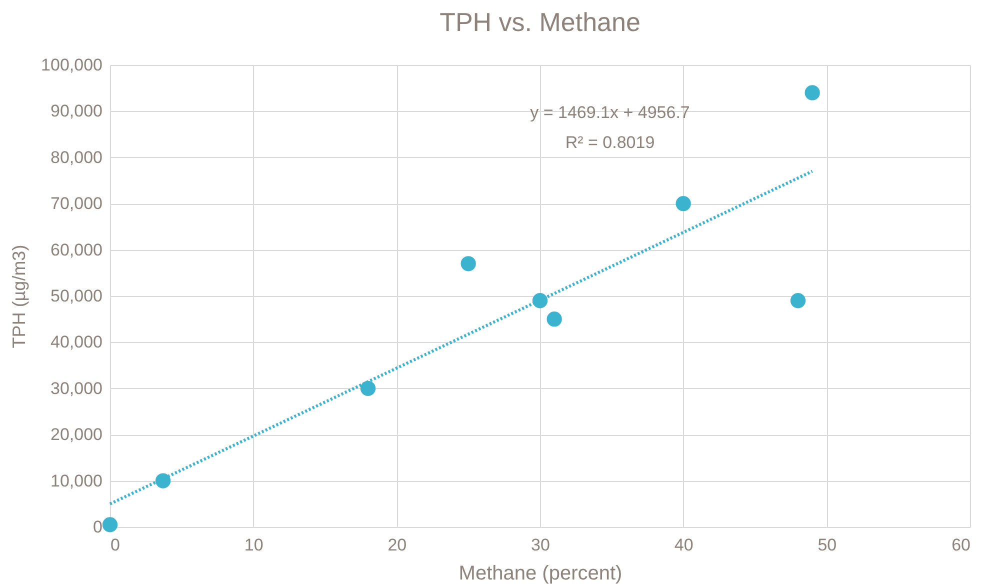  Describe the element at coordinates (961, 545) in the screenshot. I see `x-tick-label: 60` at that location.